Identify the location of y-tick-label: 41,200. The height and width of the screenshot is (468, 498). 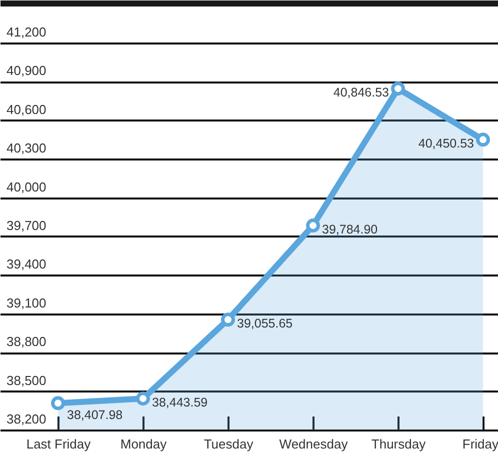
(26, 32).